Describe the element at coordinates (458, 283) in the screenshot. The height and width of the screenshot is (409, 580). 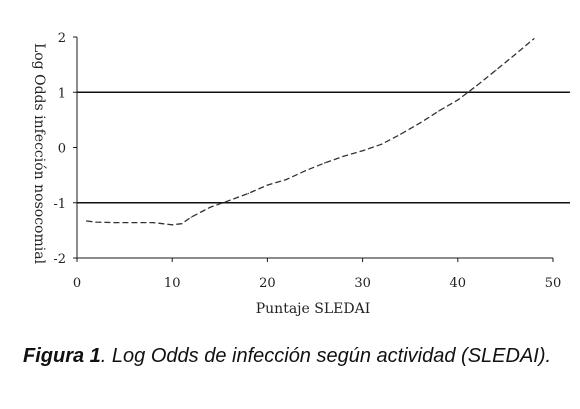
I see `x-tick-label: 40` at that location.